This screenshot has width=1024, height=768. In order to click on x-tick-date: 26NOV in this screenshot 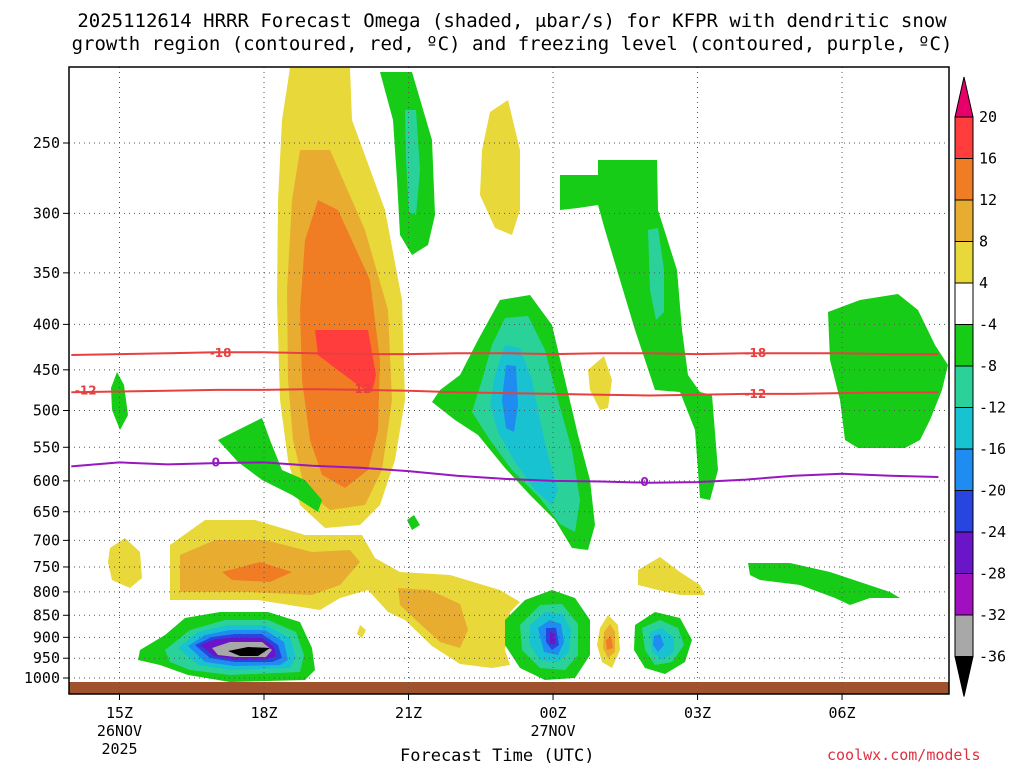, I will do `click(119, 731)`.